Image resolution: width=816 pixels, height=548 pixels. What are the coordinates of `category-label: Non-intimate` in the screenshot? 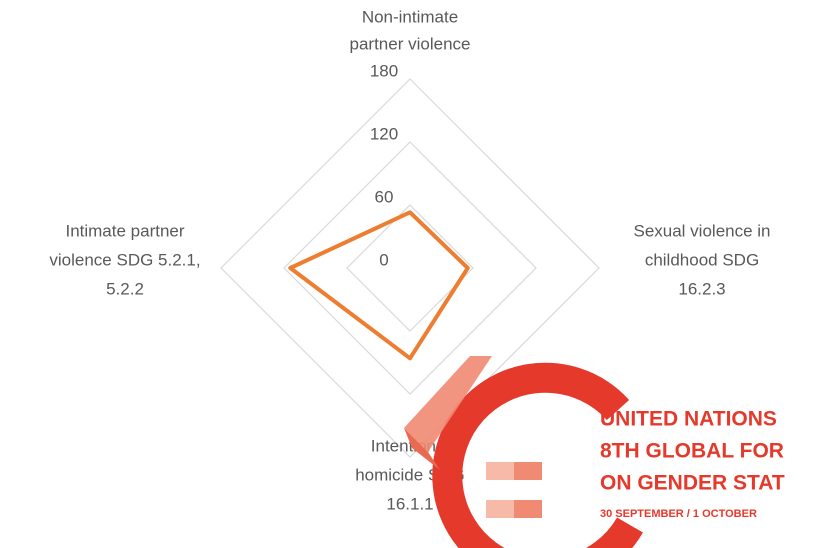 It's located at (410, 16).